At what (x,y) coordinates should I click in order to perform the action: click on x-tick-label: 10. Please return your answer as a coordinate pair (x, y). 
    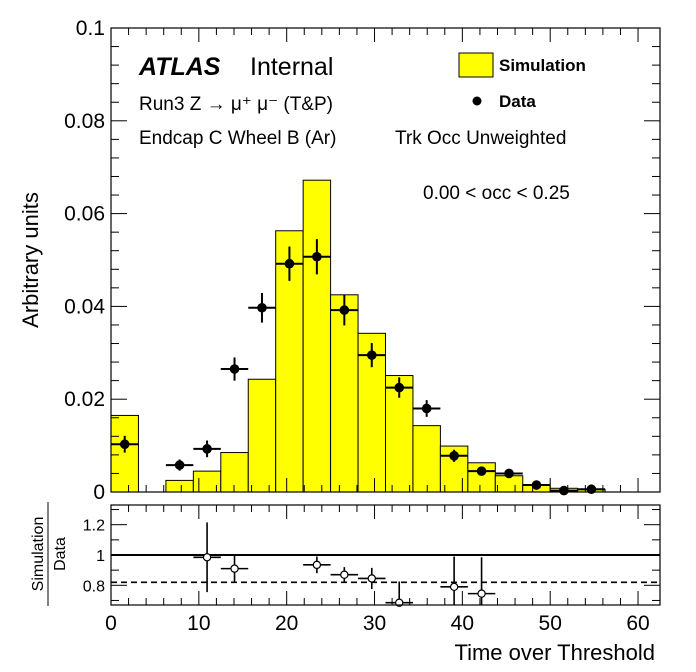
    Looking at the image, I should click on (198, 623).